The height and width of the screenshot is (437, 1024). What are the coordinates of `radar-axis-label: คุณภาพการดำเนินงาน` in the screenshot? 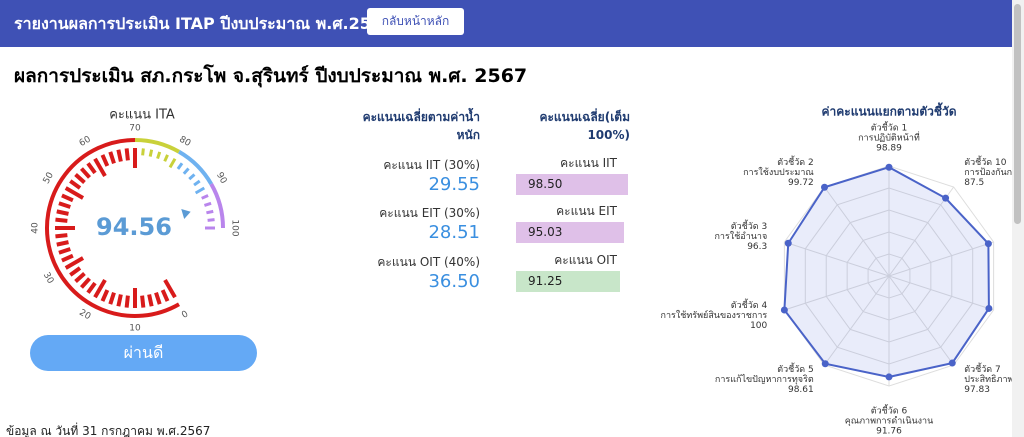 It's located at (889, 421).